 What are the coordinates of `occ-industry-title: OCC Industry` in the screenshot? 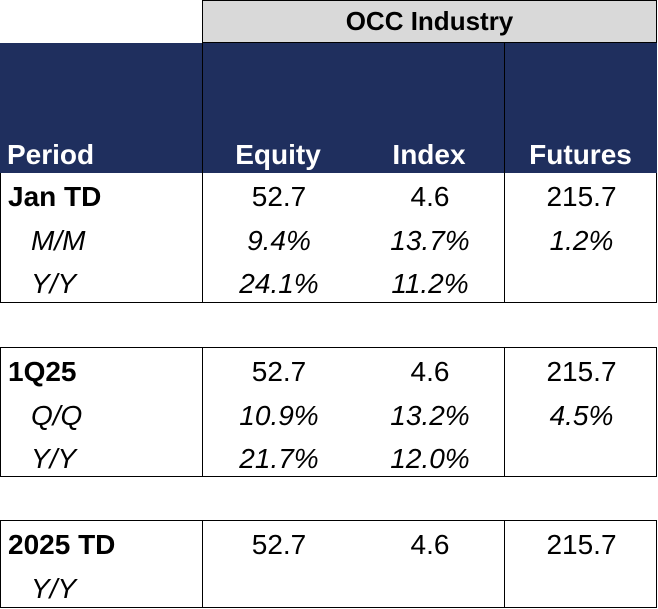 It's located at (429, 21).